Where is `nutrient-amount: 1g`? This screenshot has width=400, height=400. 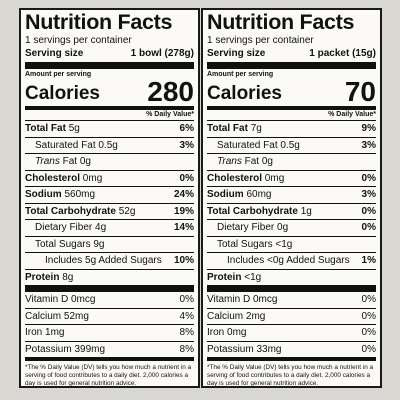
nutrient-amount: 1g is located at coordinates (306, 211).